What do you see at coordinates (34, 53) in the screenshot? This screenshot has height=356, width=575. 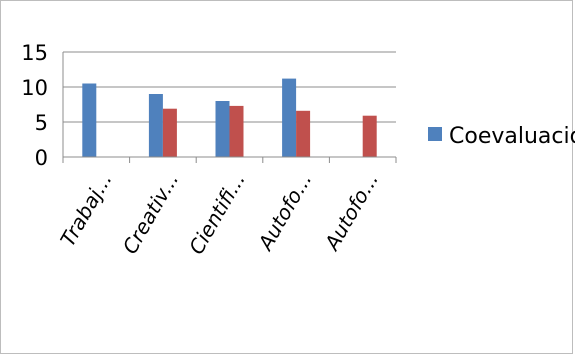 I see `y-tick-label: 15` at bounding box center [34, 53].